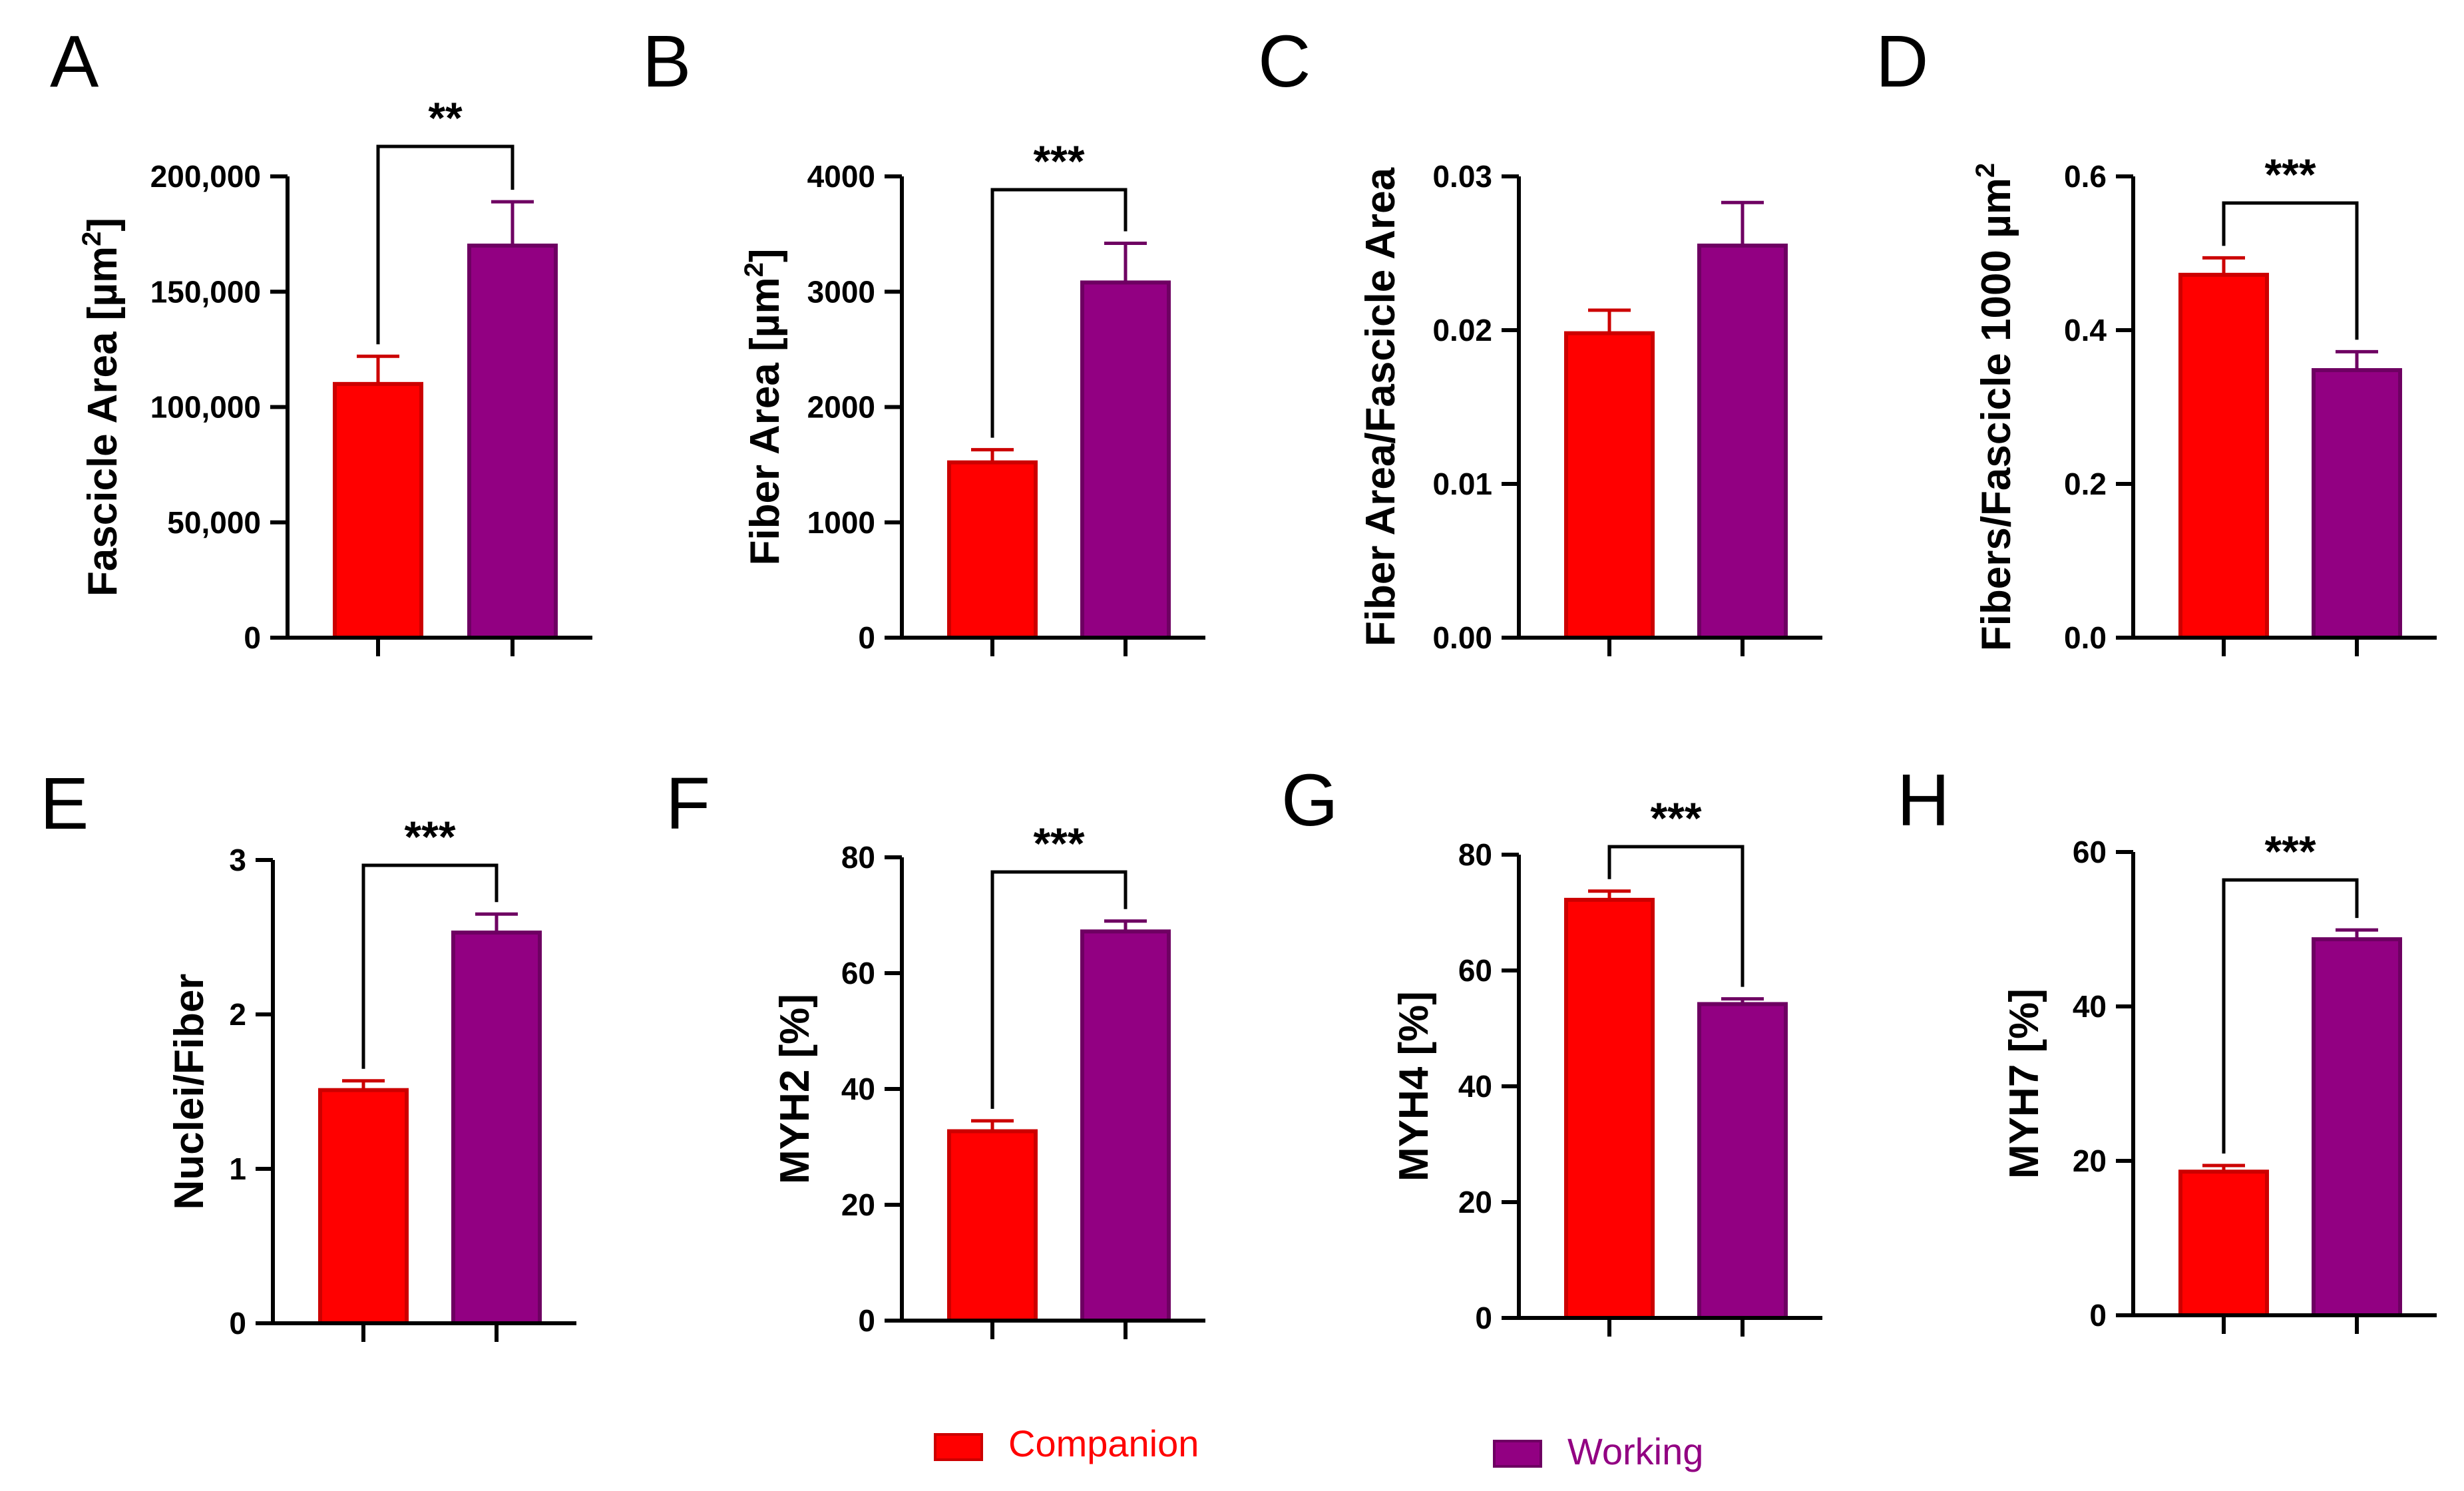  I want to click on panel-g-y-axis-title: MYH4 [%], so click(1414, 1086).